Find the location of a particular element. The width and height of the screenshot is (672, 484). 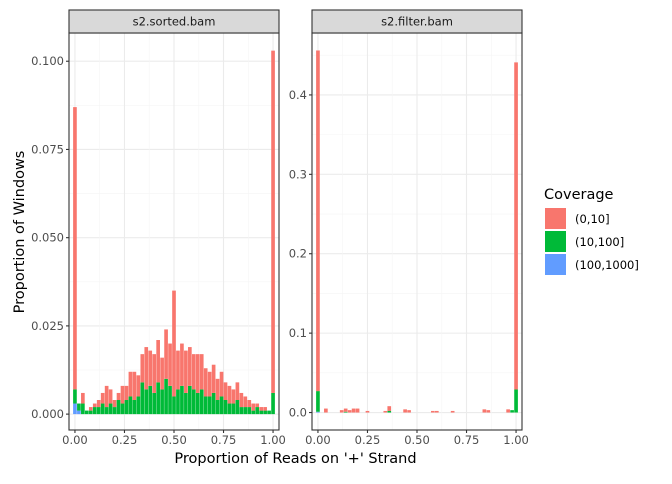

y-tick-label: 0.4 is located at coordinates (298, 95).